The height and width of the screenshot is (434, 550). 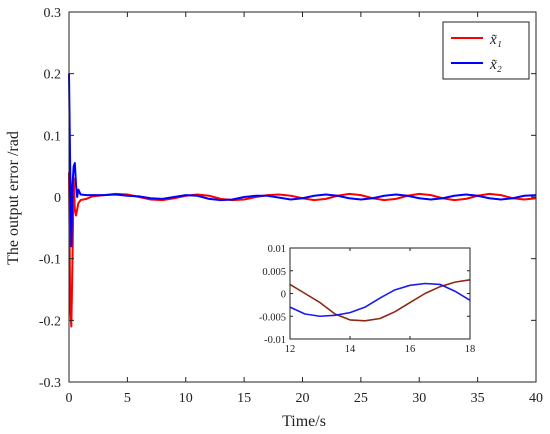 What do you see at coordinates (495, 65) in the screenshot?
I see `legend-label-x2: x̃₂` at bounding box center [495, 65].